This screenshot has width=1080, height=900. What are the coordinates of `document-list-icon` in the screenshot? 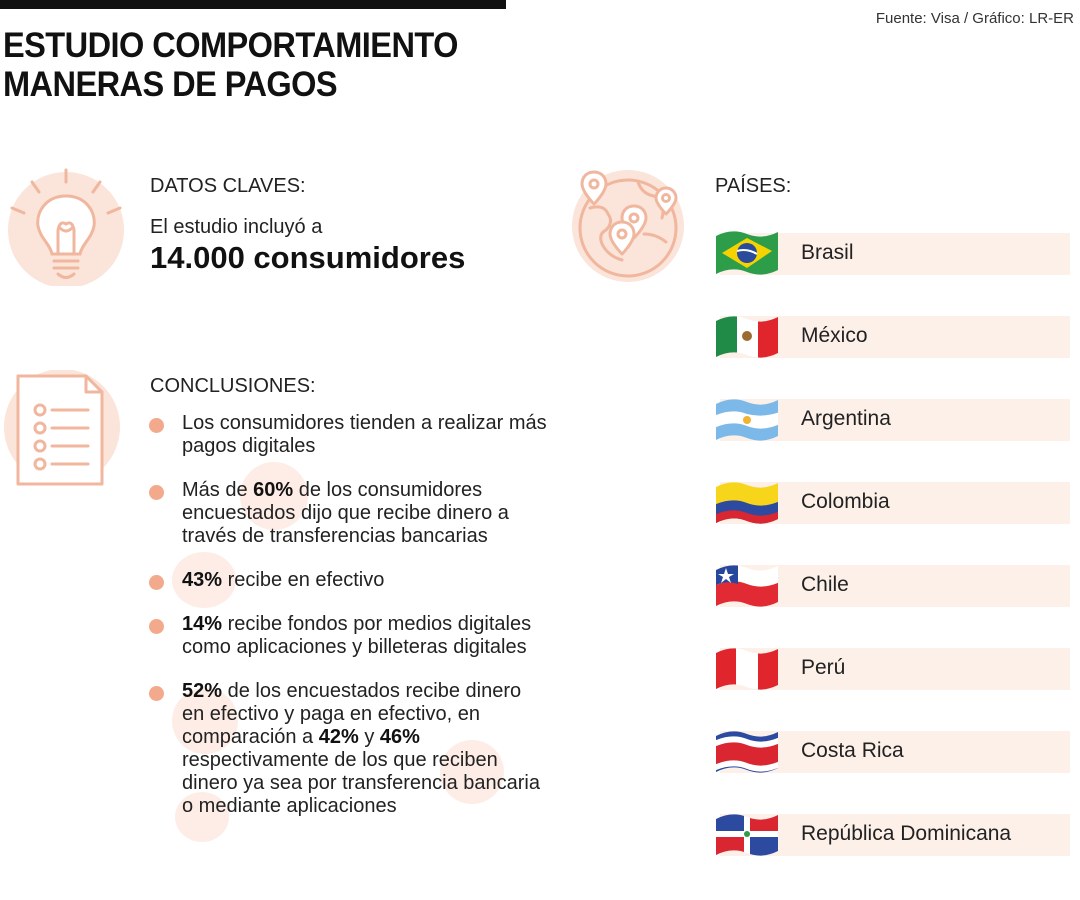 It's located at (67, 428).